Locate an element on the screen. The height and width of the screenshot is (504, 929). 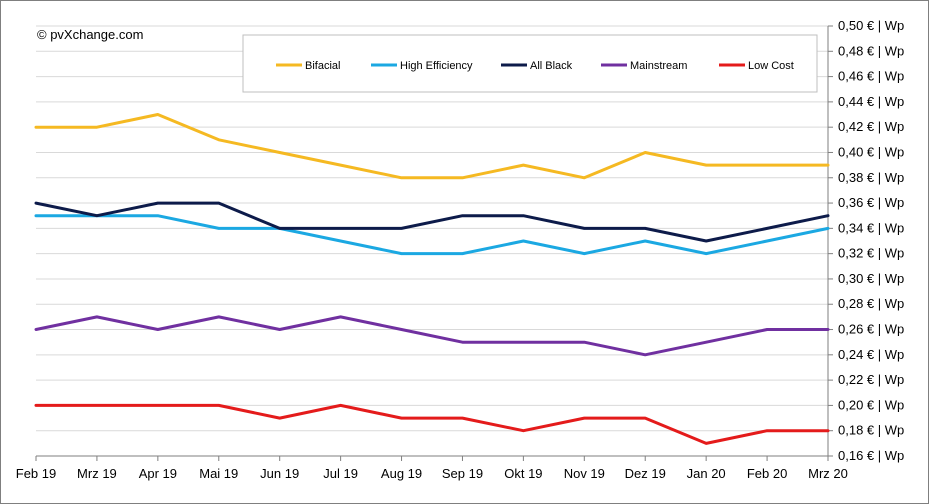
y-tick-label: 0,34 € | Wp is located at coordinates (871, 227).